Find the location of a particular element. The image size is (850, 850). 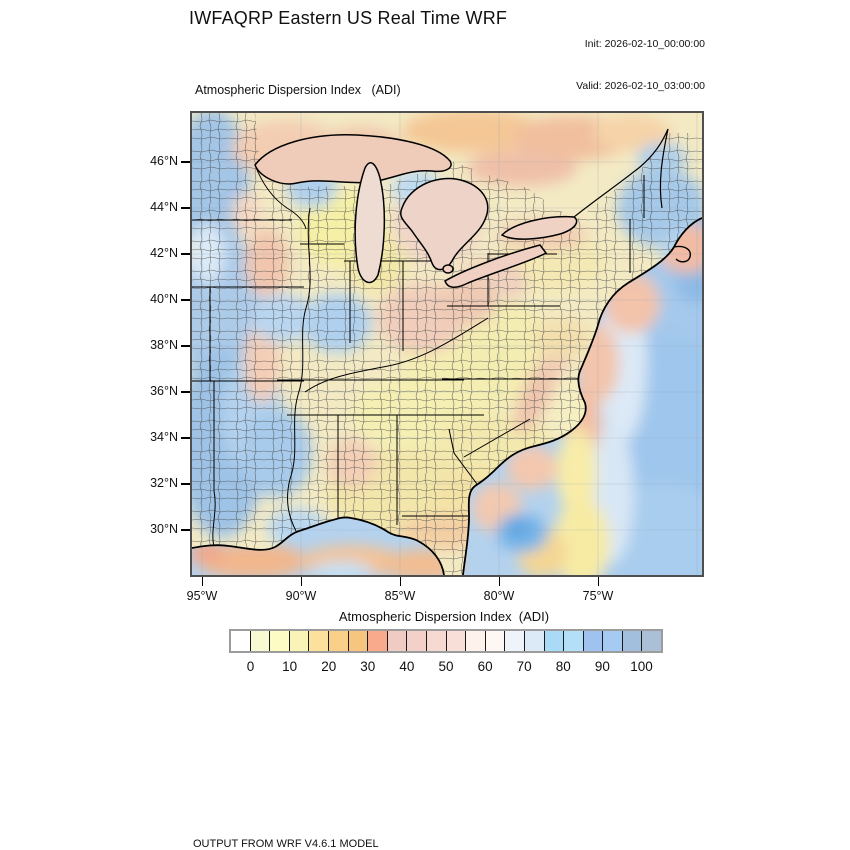

colorbar-title: Atmospheric Dispersion Index (ADI) is located at coordinates (444, 616).